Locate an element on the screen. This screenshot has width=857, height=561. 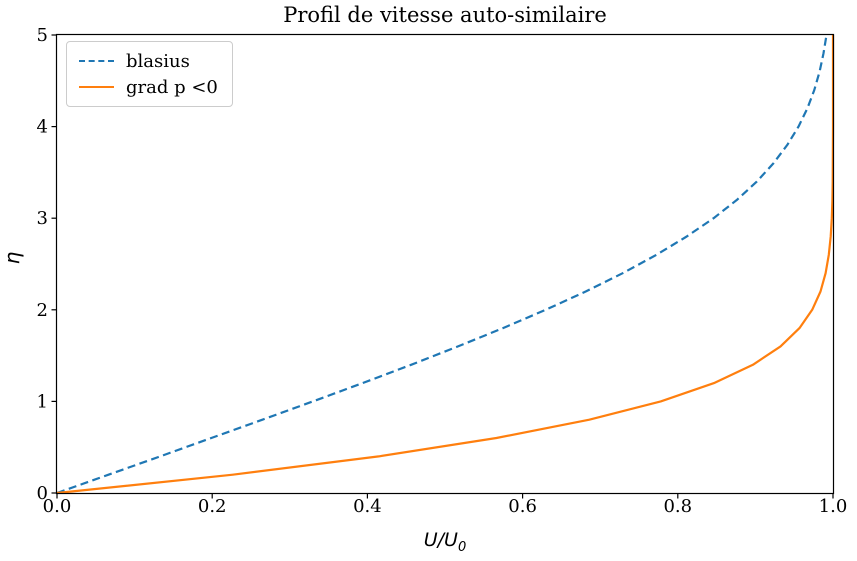
x-tick-label: 0.2 is located at coordinates (212, 506).